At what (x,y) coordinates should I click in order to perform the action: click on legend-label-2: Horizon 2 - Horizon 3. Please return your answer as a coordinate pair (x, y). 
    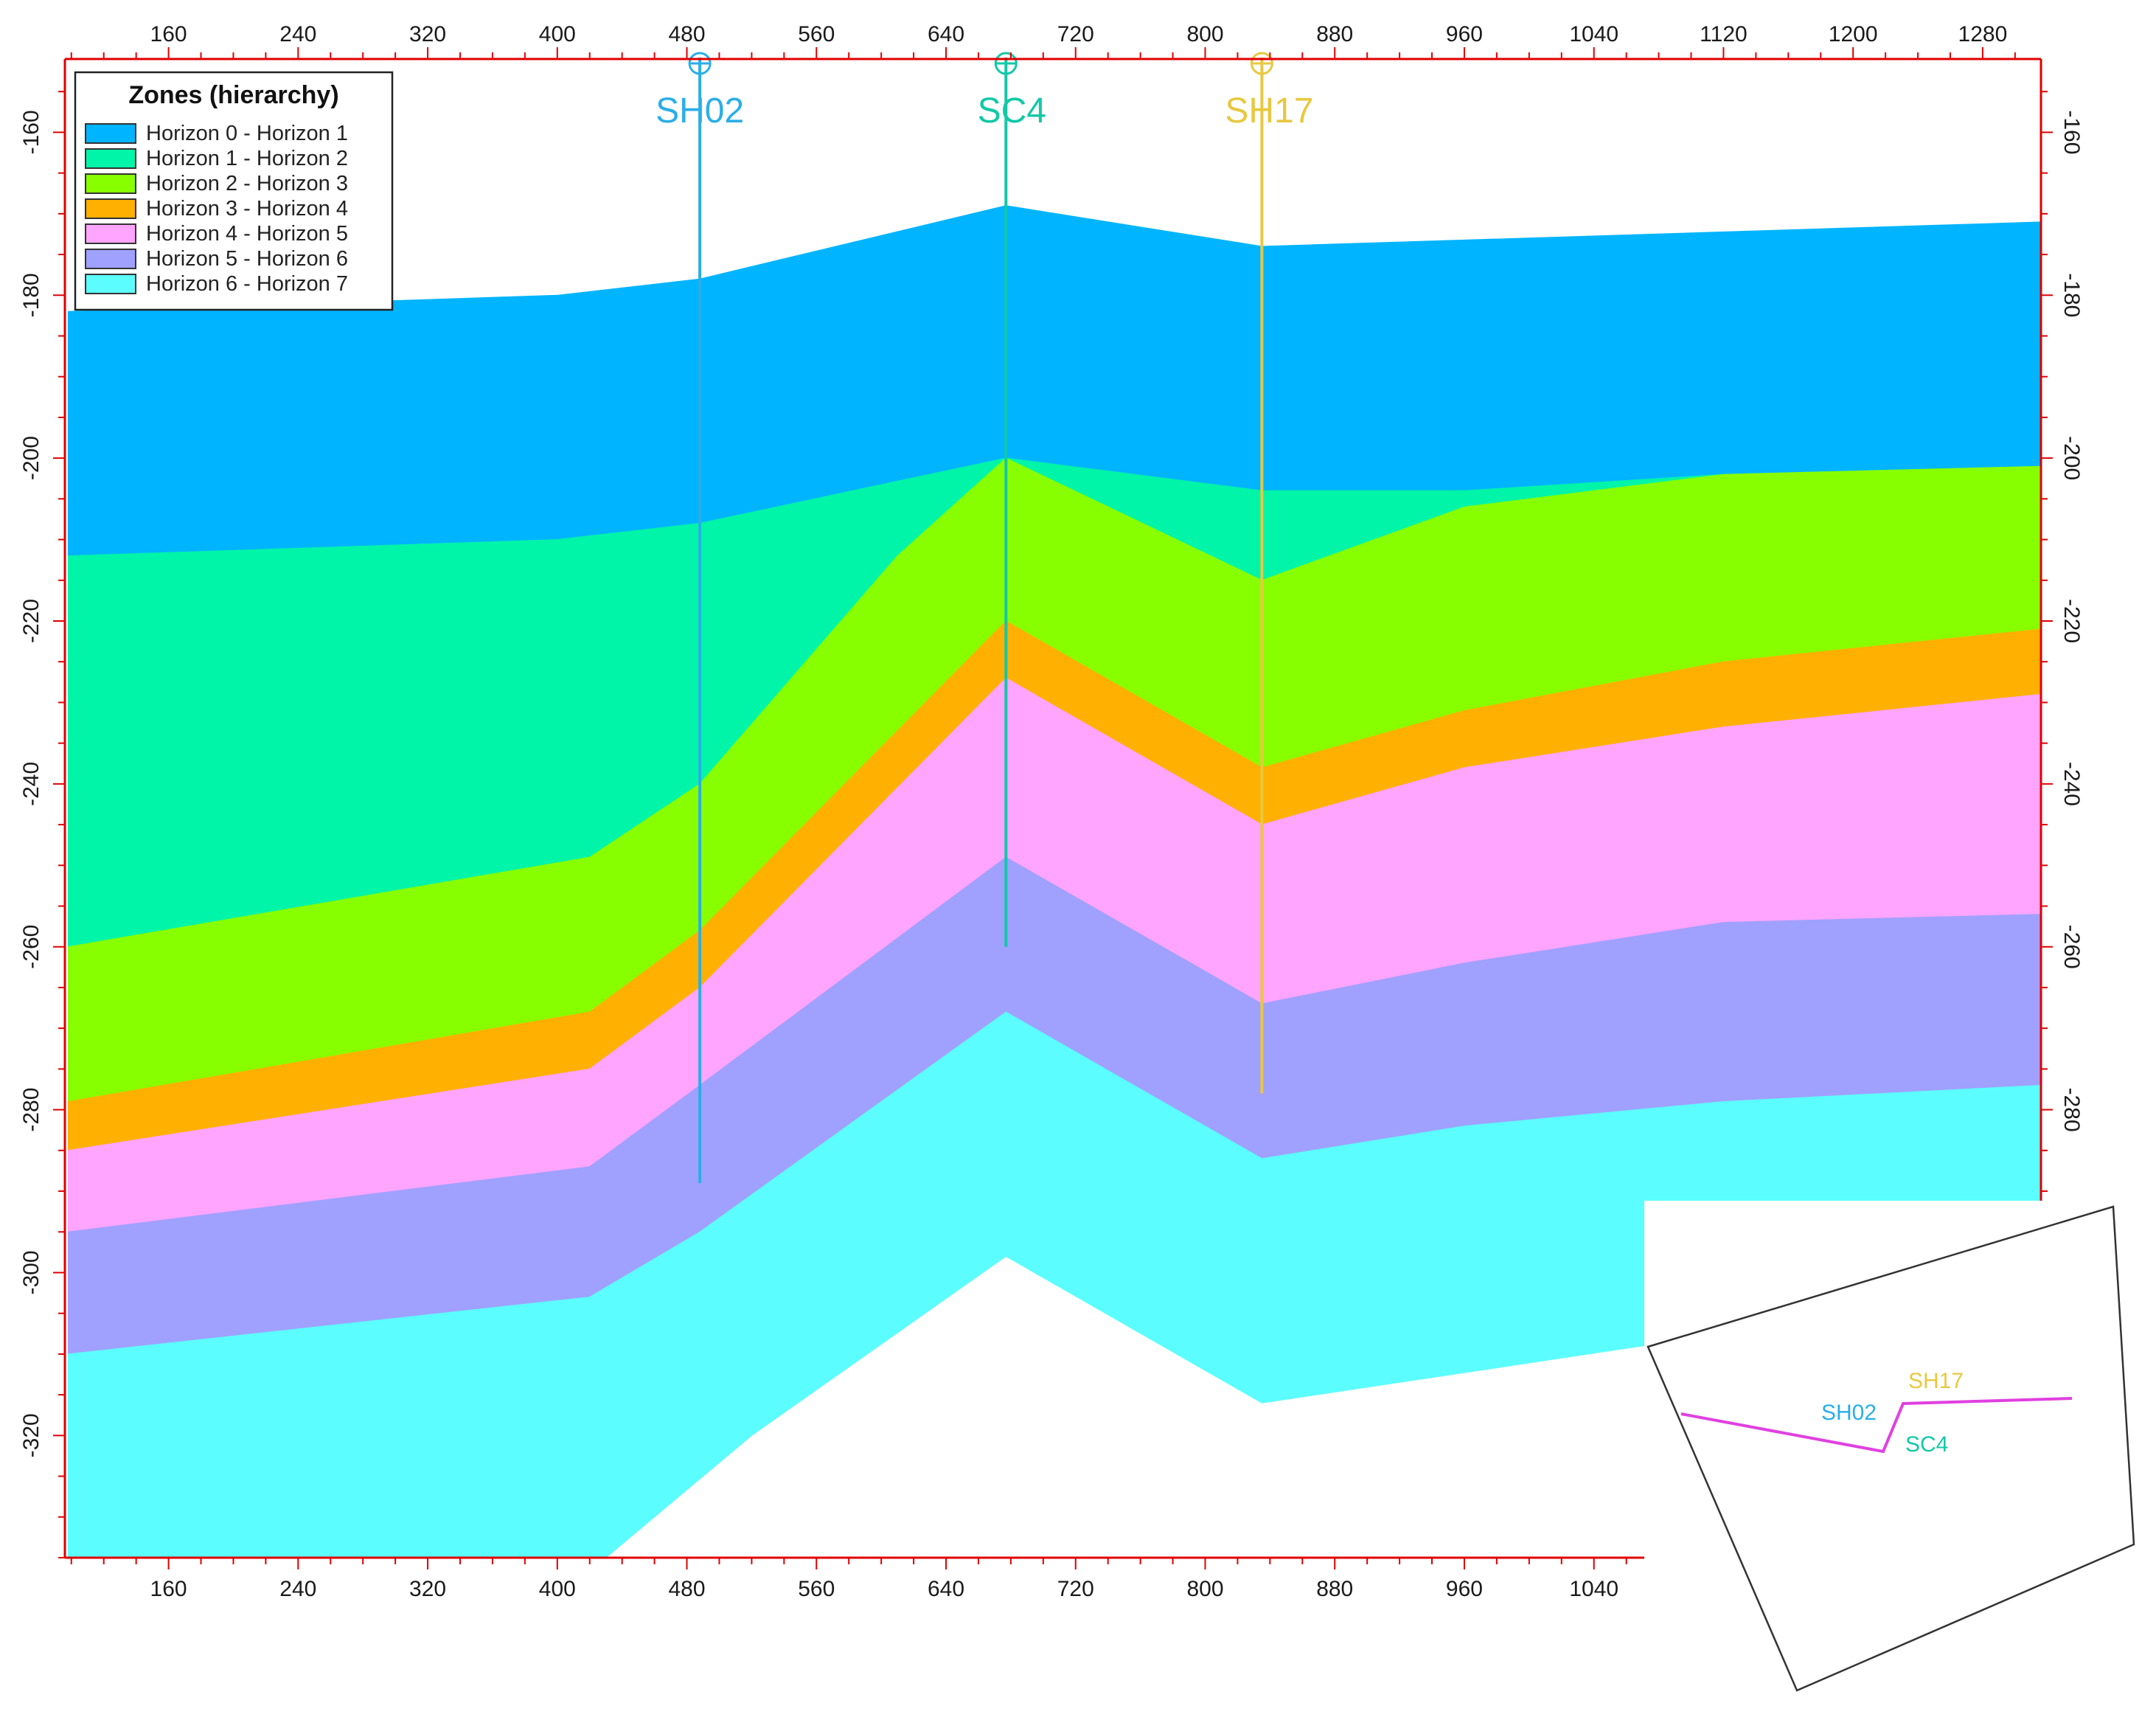
    Looking at the image, I should click on (247, 183).